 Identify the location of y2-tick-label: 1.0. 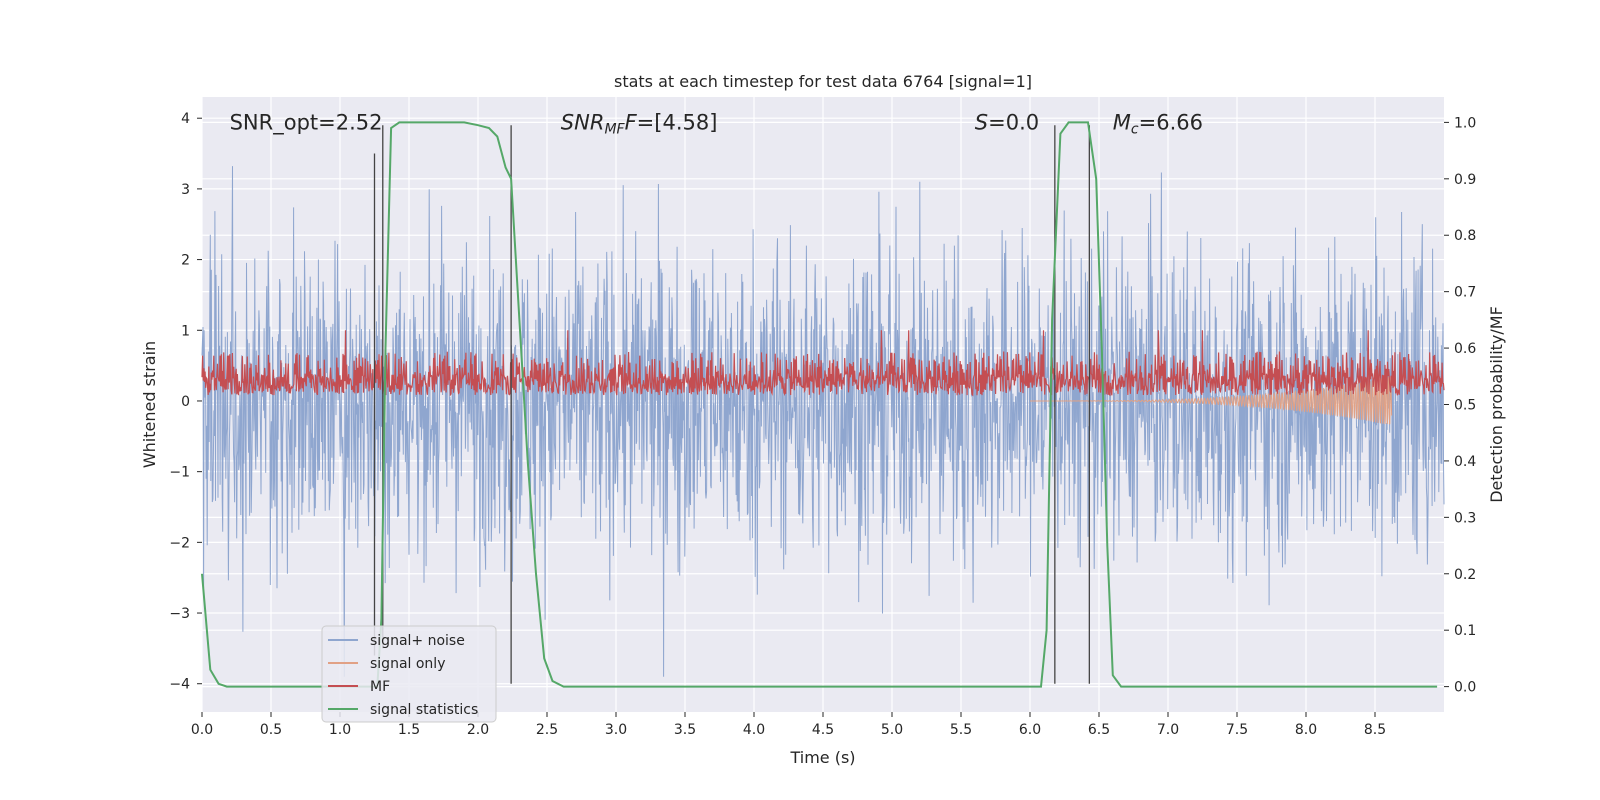
(1465, 123).